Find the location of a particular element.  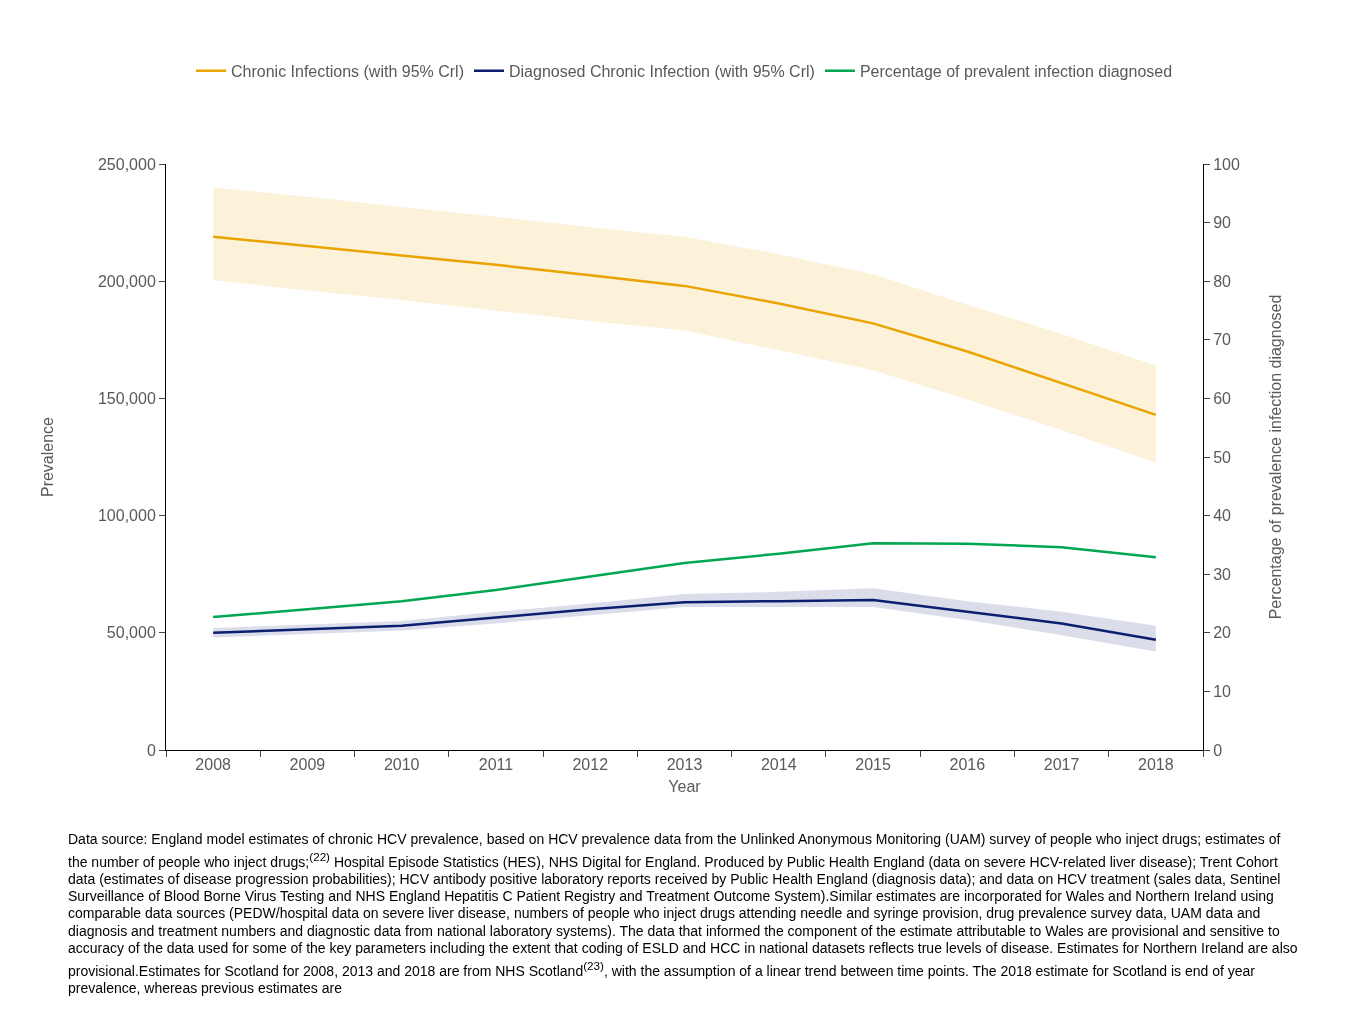

y-tick-label: 200,000 is located at coordinates (126, 281).